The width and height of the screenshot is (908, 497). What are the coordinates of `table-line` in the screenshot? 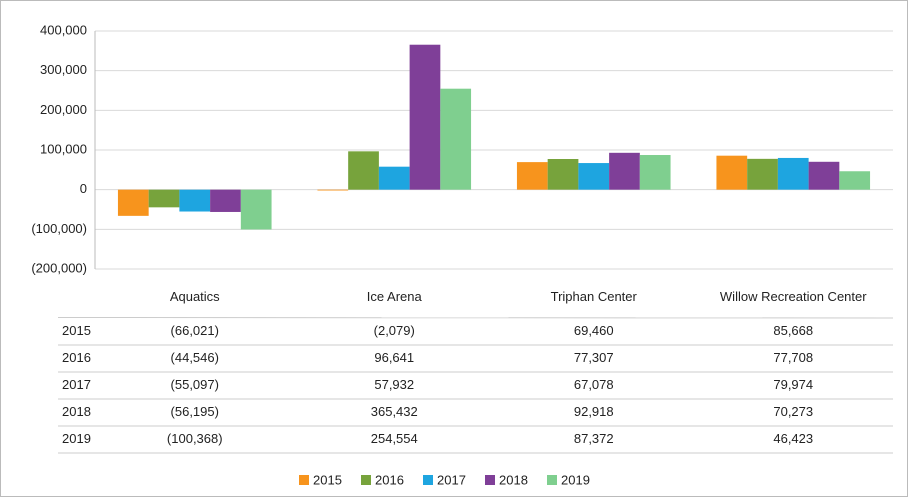 It's located at (475, 318).